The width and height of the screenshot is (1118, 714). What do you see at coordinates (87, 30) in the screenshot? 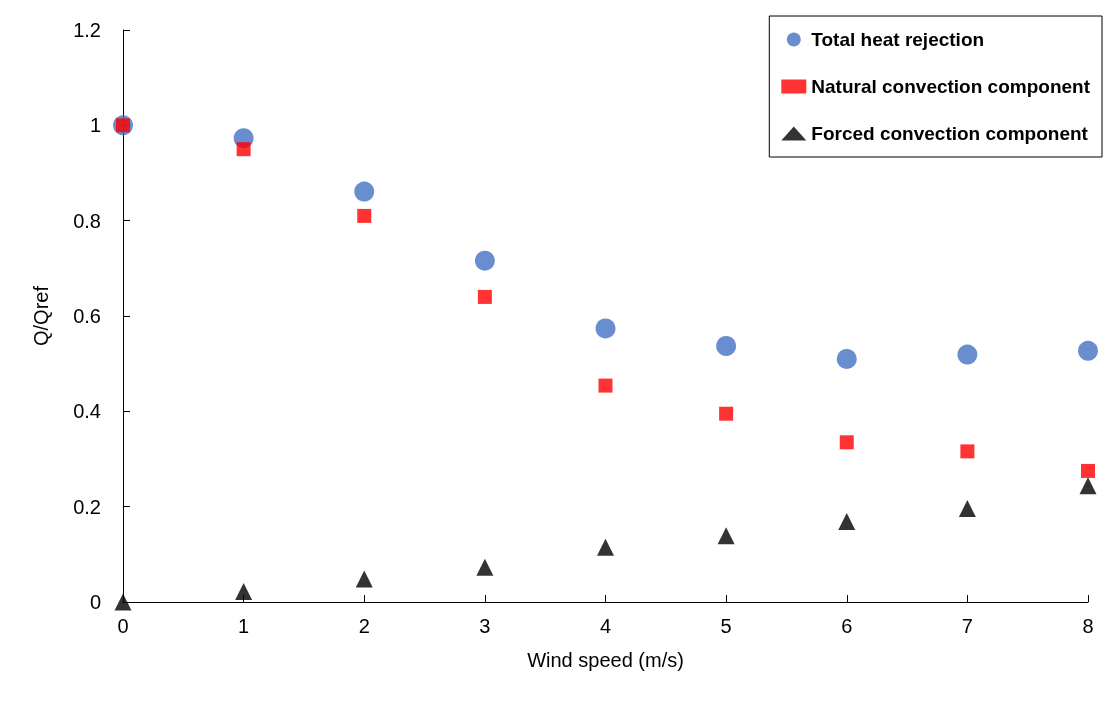
I see `y-tick-label: 1.2` at bounding box center [87, 30].